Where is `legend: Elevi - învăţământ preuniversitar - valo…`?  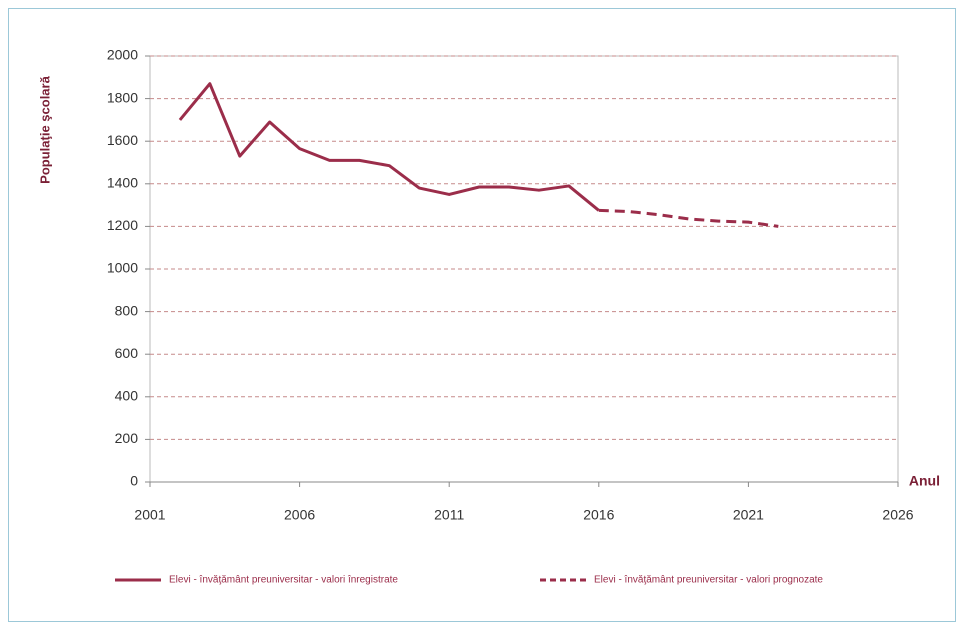 legend: Elevi - învăţământ preuniversitar - valo… is located at coordinates (469, 580).